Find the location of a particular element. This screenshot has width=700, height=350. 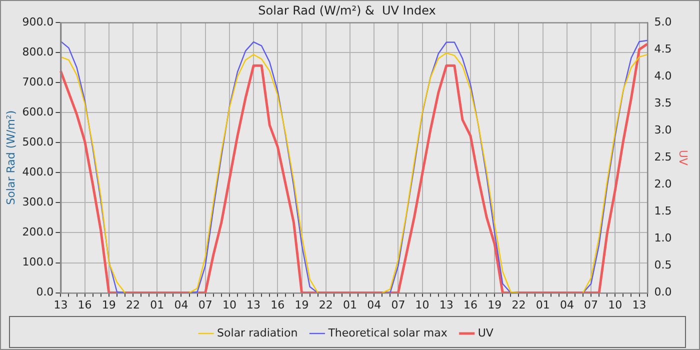

y2-tick-label: 4.5 is located at coordinates (663, 49).